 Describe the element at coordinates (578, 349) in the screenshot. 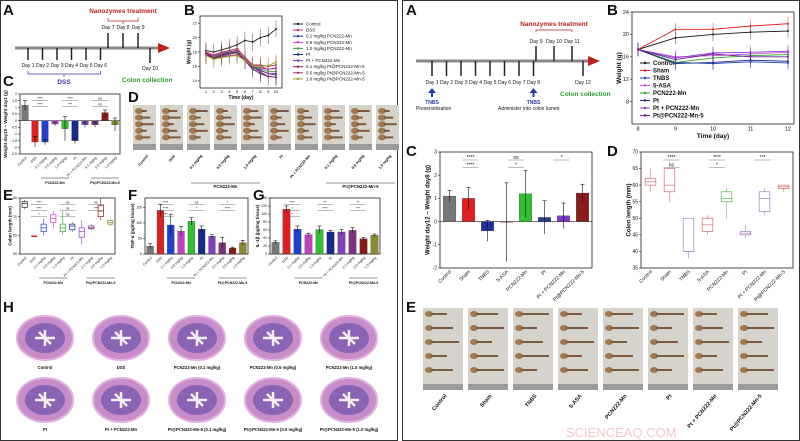

I see `colon-photo` at that location.